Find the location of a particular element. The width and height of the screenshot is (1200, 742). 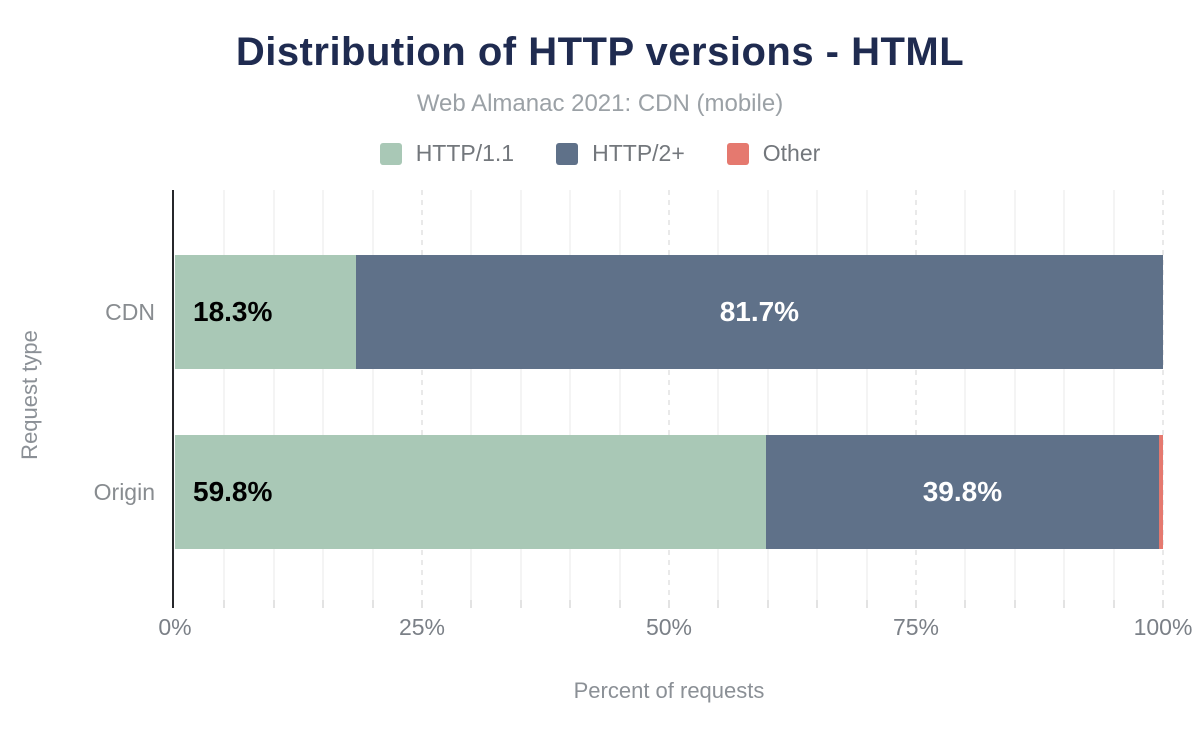

bar-value-label: 59.8% is located at coordinates (233, 491).